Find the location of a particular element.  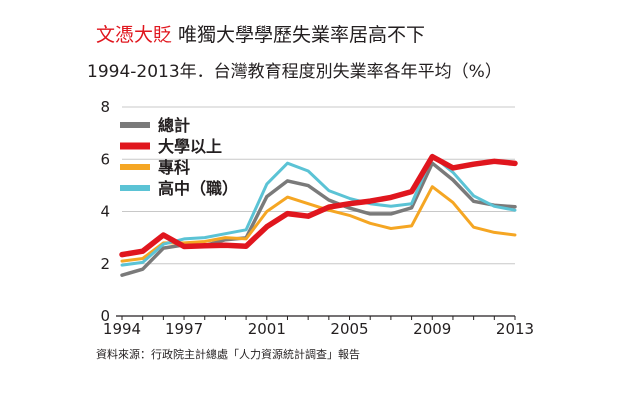

y-tick-labels: 0 2 4 6 8 is located at coordinates (105, 211).